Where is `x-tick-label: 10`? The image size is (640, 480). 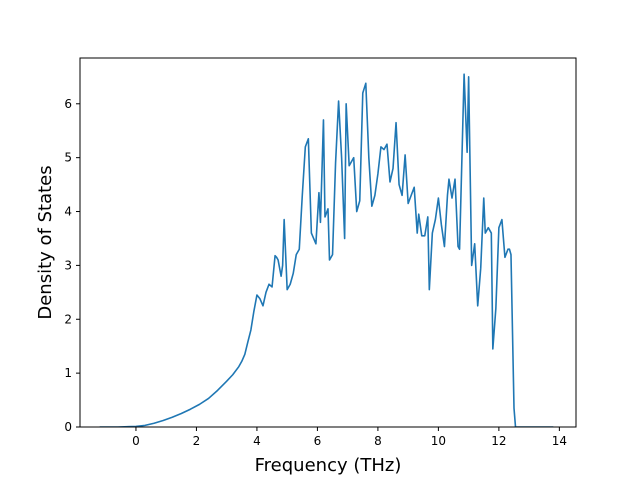
x-tick-label: 10 is located at coordinates (438, 441).